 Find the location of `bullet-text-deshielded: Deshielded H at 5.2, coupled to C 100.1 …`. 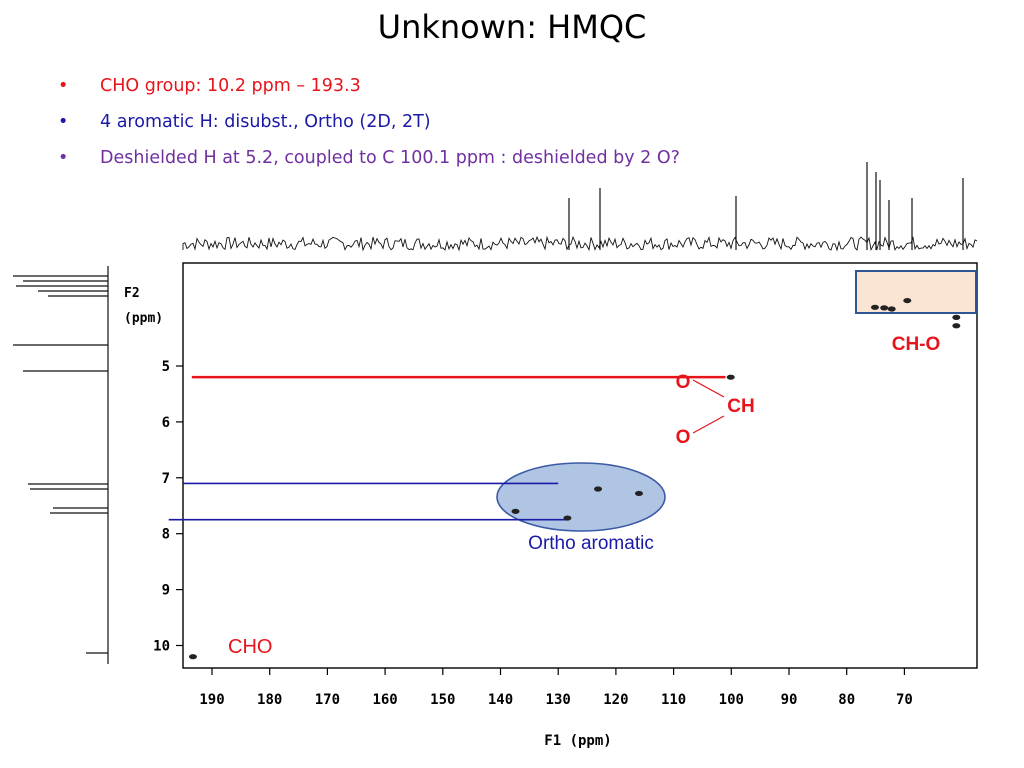

bullet-text-deshielded: Deshielded H at 5.2, coupled to C 100.1 … is located at coordinates (390, 158).